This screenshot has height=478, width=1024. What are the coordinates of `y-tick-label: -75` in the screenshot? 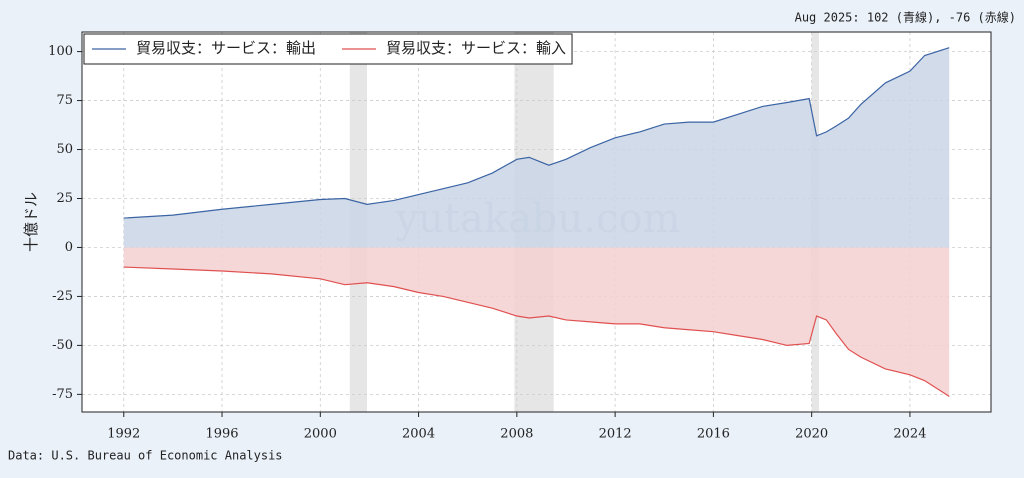 It's located at (62, 394).